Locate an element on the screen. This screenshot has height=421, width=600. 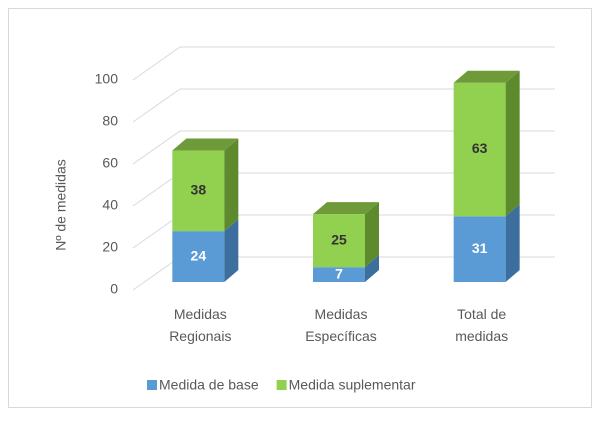
legend-label: Medida suplementar is located at coordinates (352, 385).